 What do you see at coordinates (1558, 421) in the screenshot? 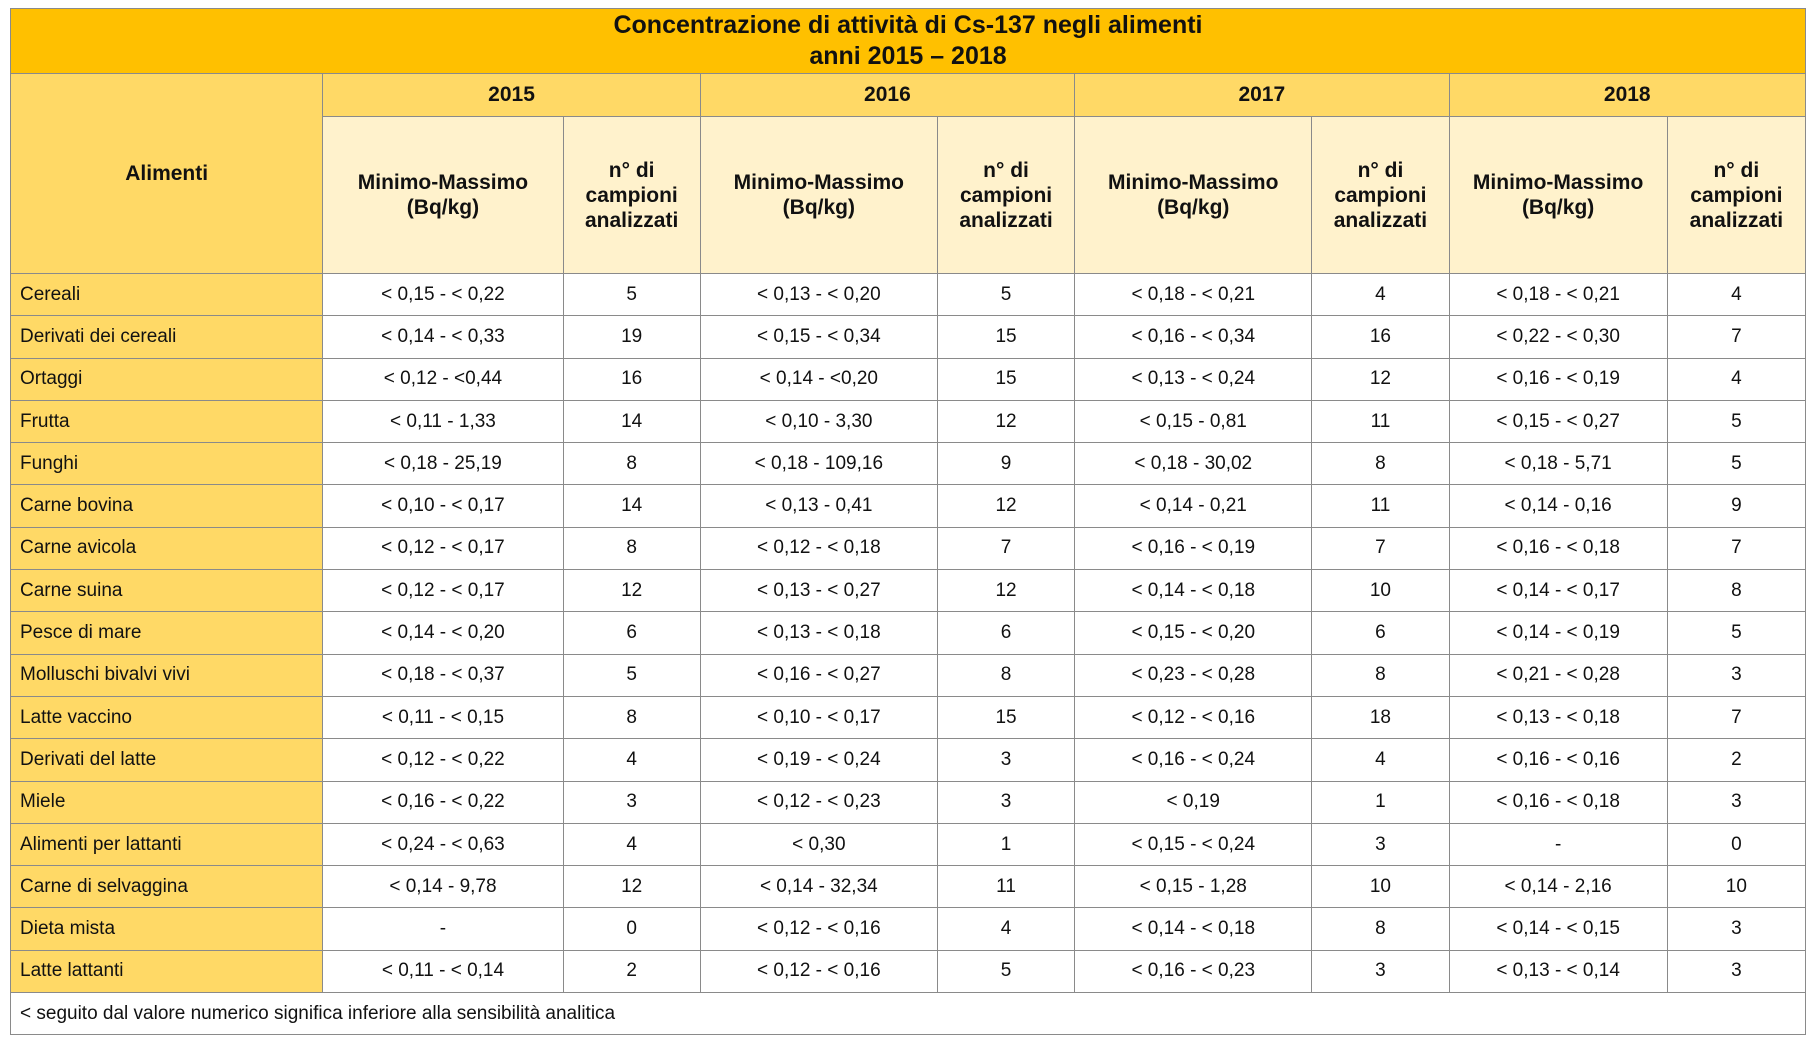
I see `range-value-cell: < 0,15 - < 0,27` at bounding box center [1558, 421].